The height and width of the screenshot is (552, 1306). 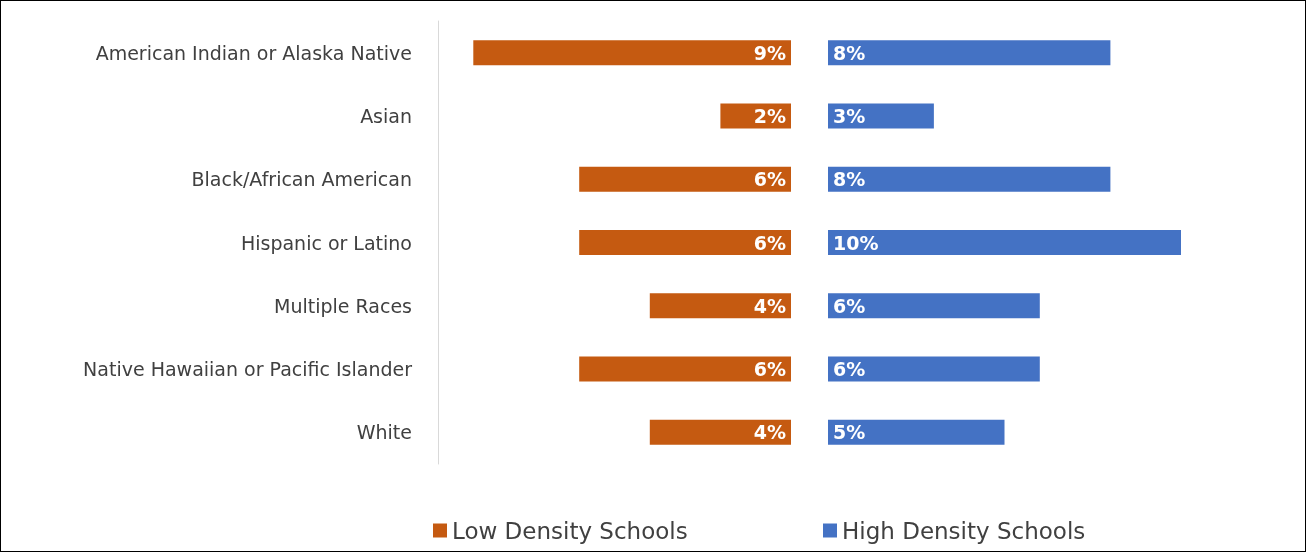 I want to click on y-tick-label: White, so click(x=384, y=432).